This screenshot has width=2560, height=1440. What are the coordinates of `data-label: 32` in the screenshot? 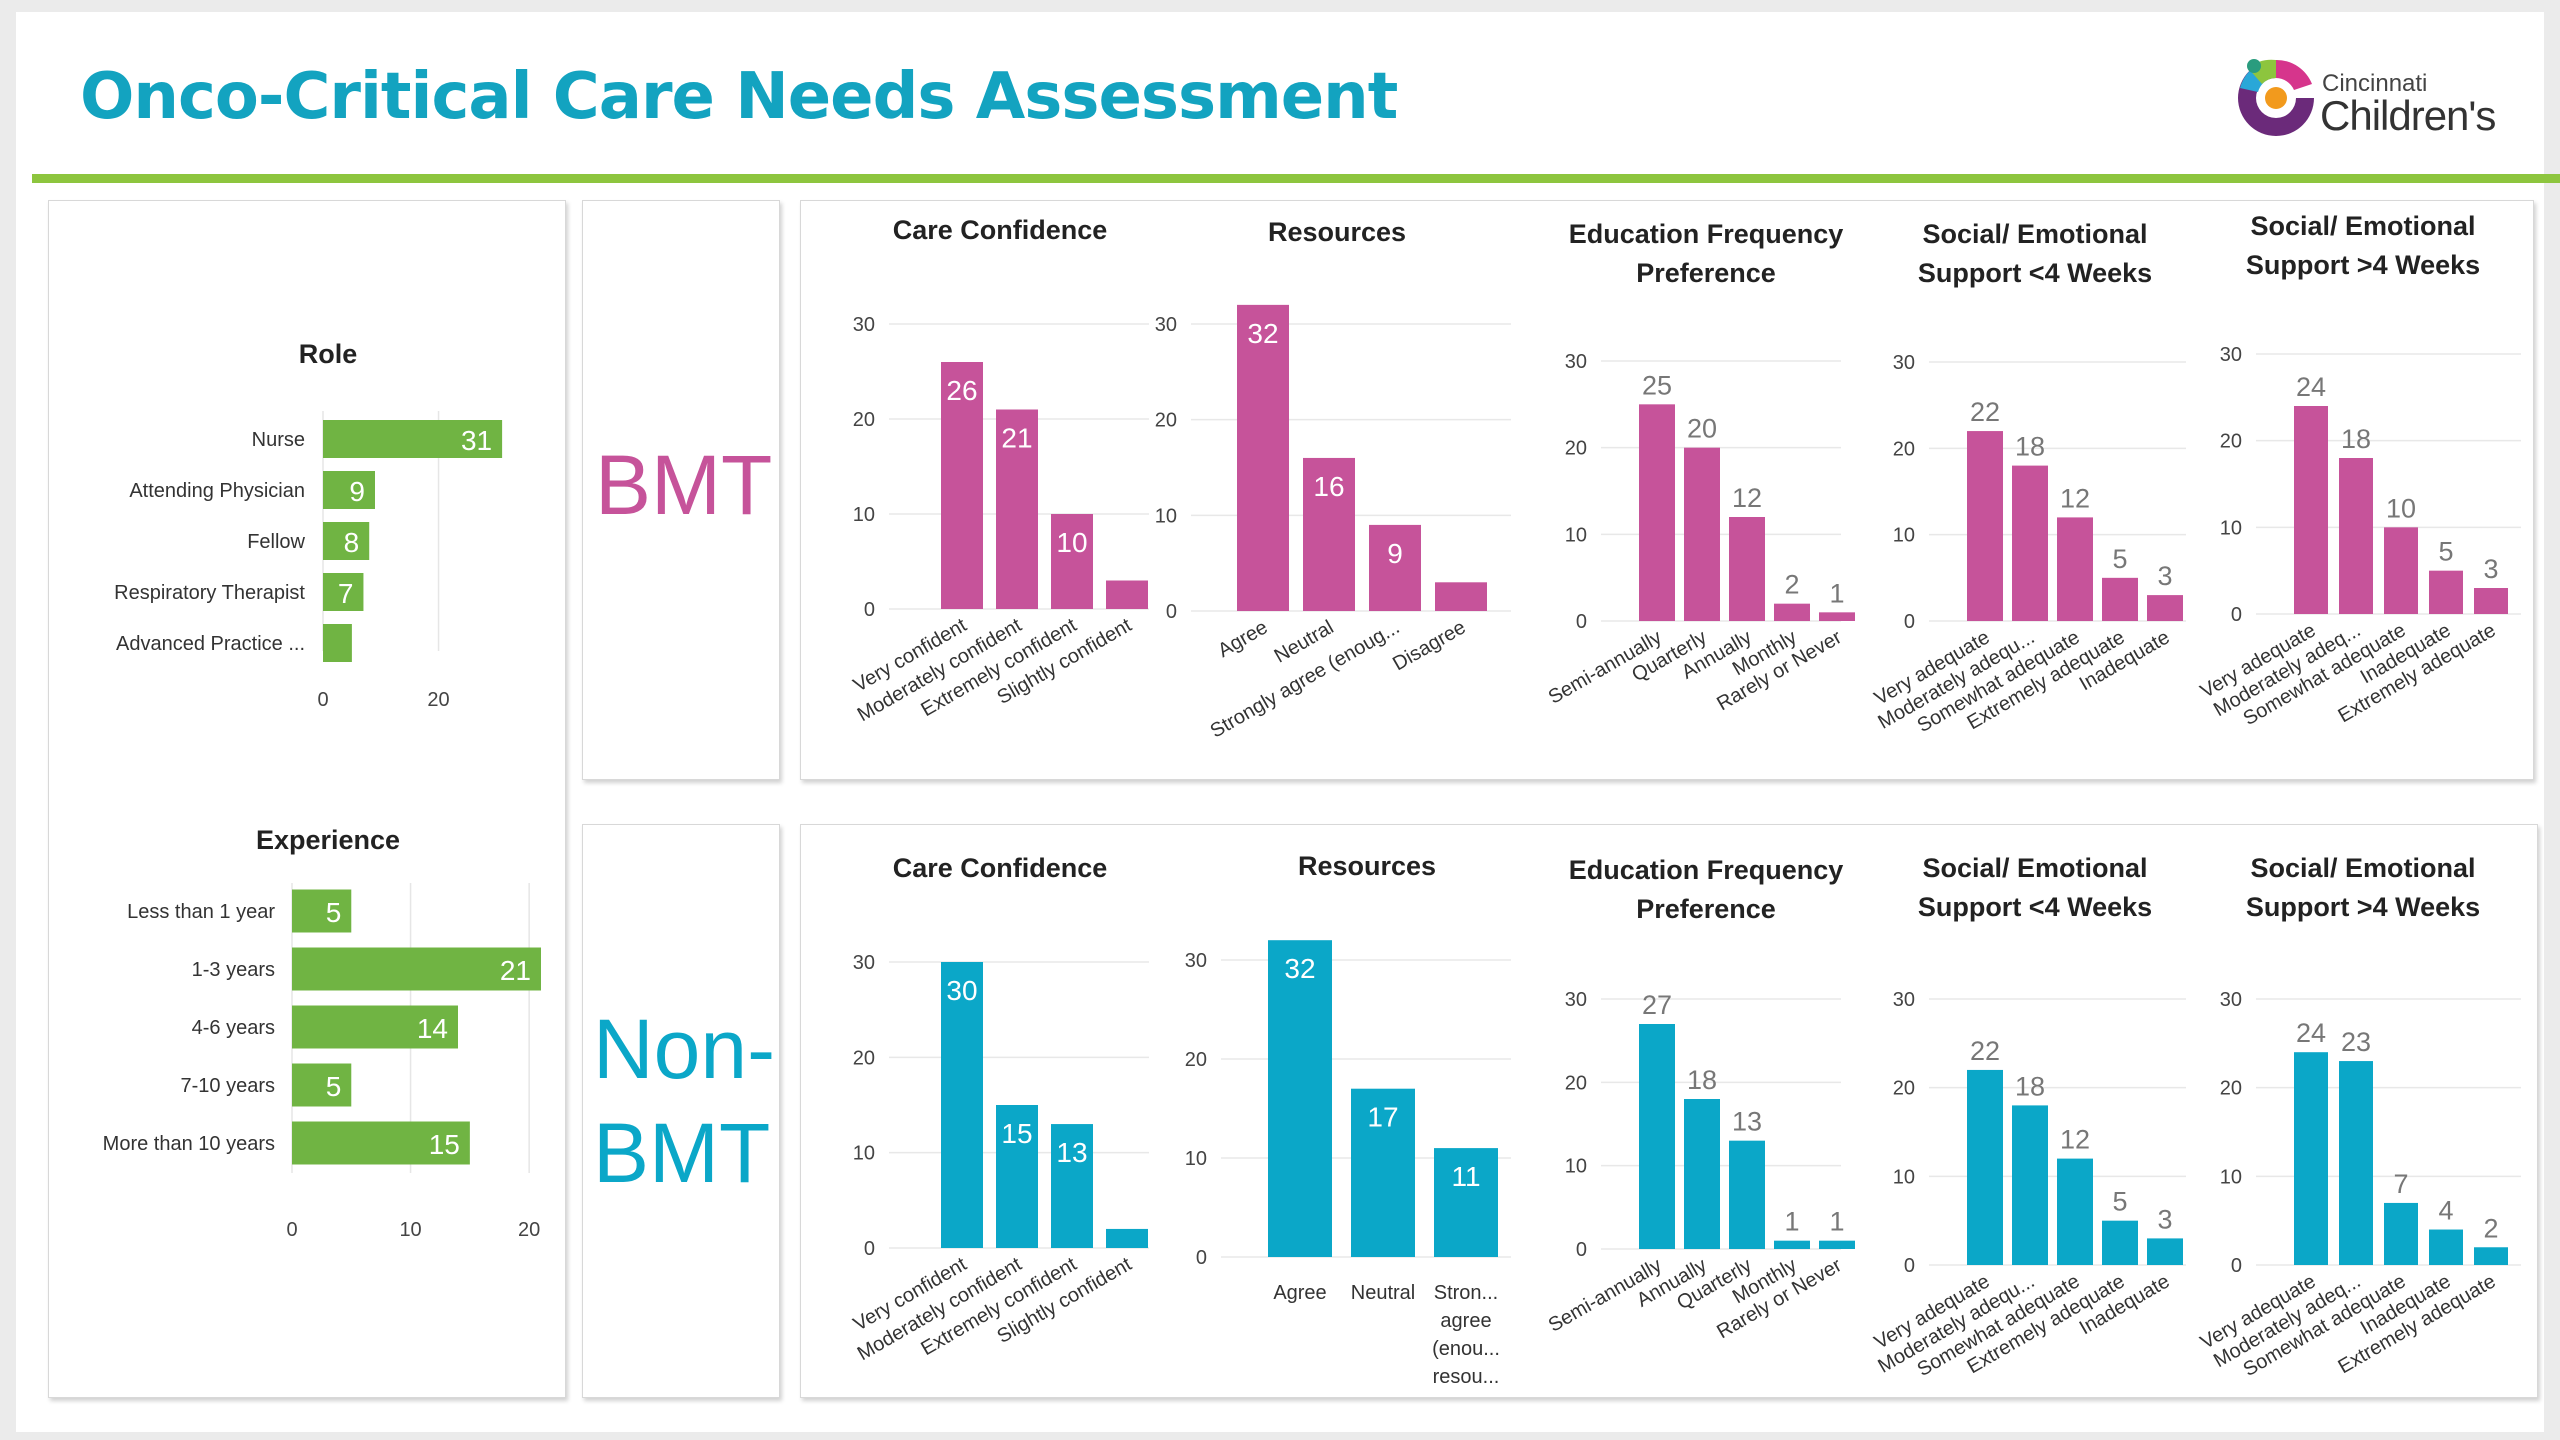 It's located at (1262, 333).